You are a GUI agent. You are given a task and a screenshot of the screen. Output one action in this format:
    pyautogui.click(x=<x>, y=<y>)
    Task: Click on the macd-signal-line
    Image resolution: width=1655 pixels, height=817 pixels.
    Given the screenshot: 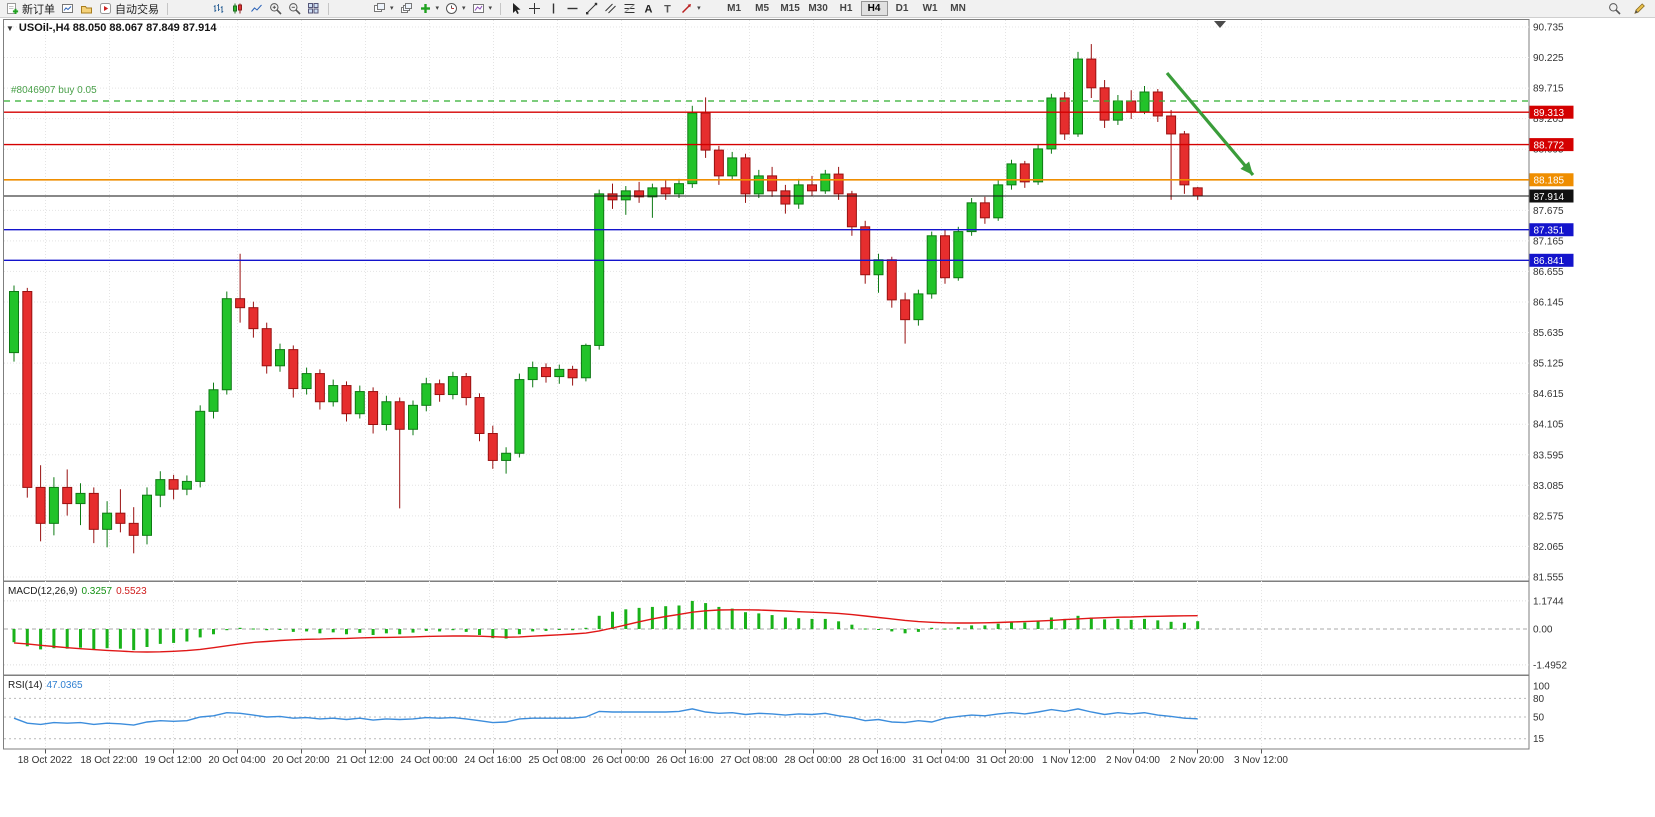 What is the action you would take?
    pyautogui.click(x=605, y=631)
    